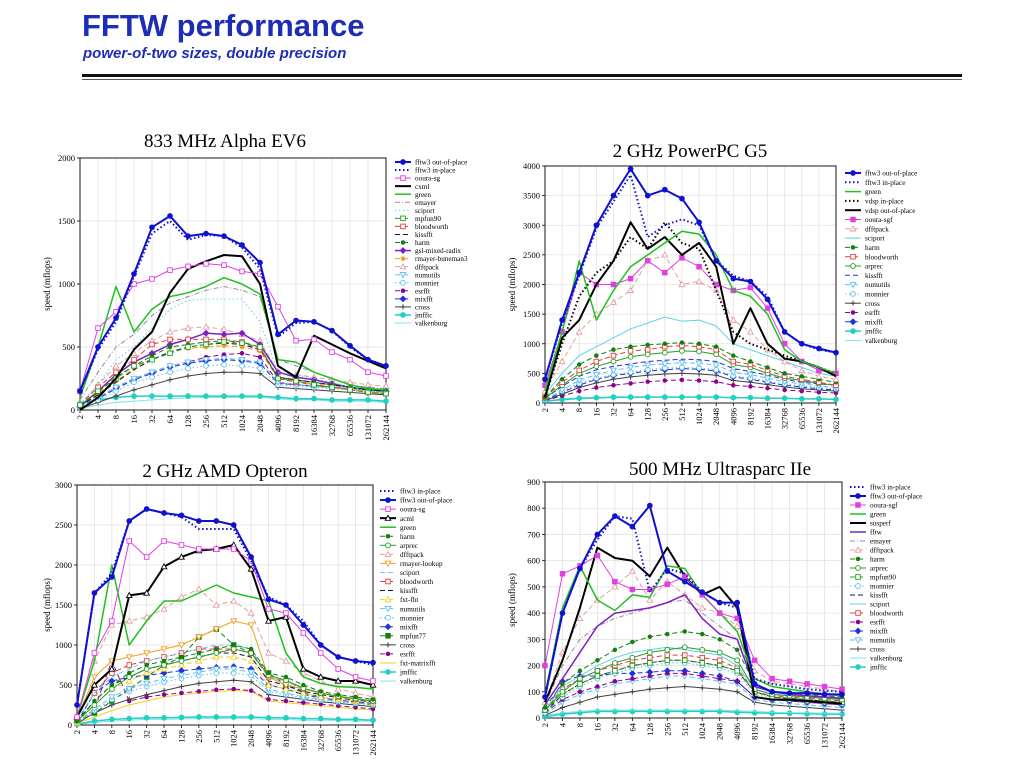  Describe the element at coordinates (399, 546) in the screenshot. I see `legend-entry-arprec: arprec` at that location.